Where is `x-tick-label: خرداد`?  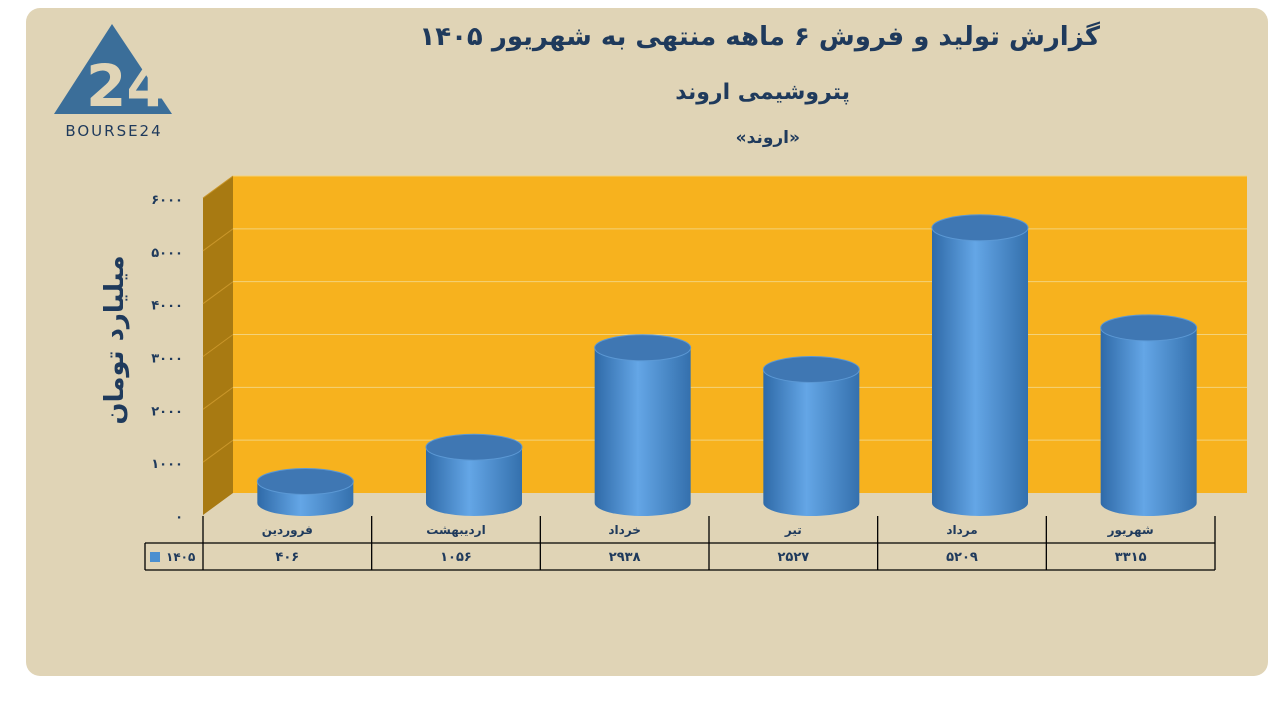 x-tick-label: خرداد is located at coordinates (624, 530).